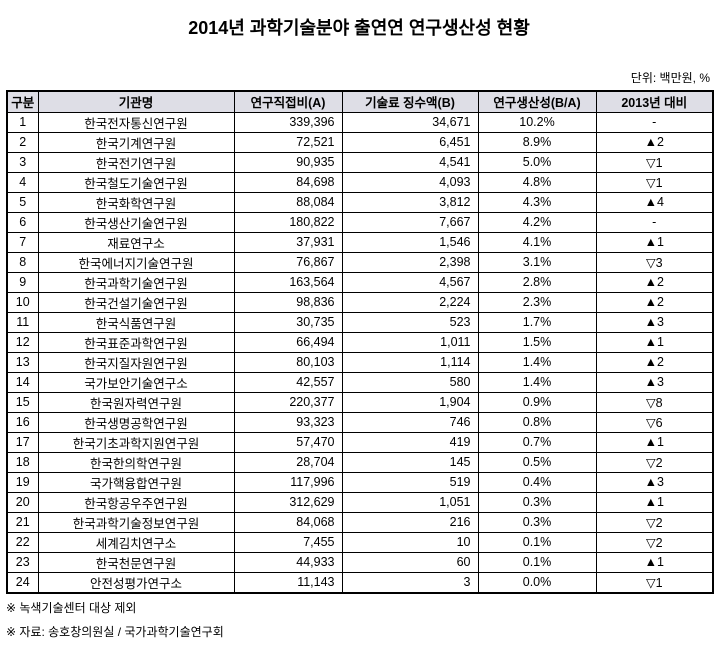 The height and width of the screenshot is (663, 718). I want to click on org-name-cell: 국가핵융합연구원, so click(136, 482).